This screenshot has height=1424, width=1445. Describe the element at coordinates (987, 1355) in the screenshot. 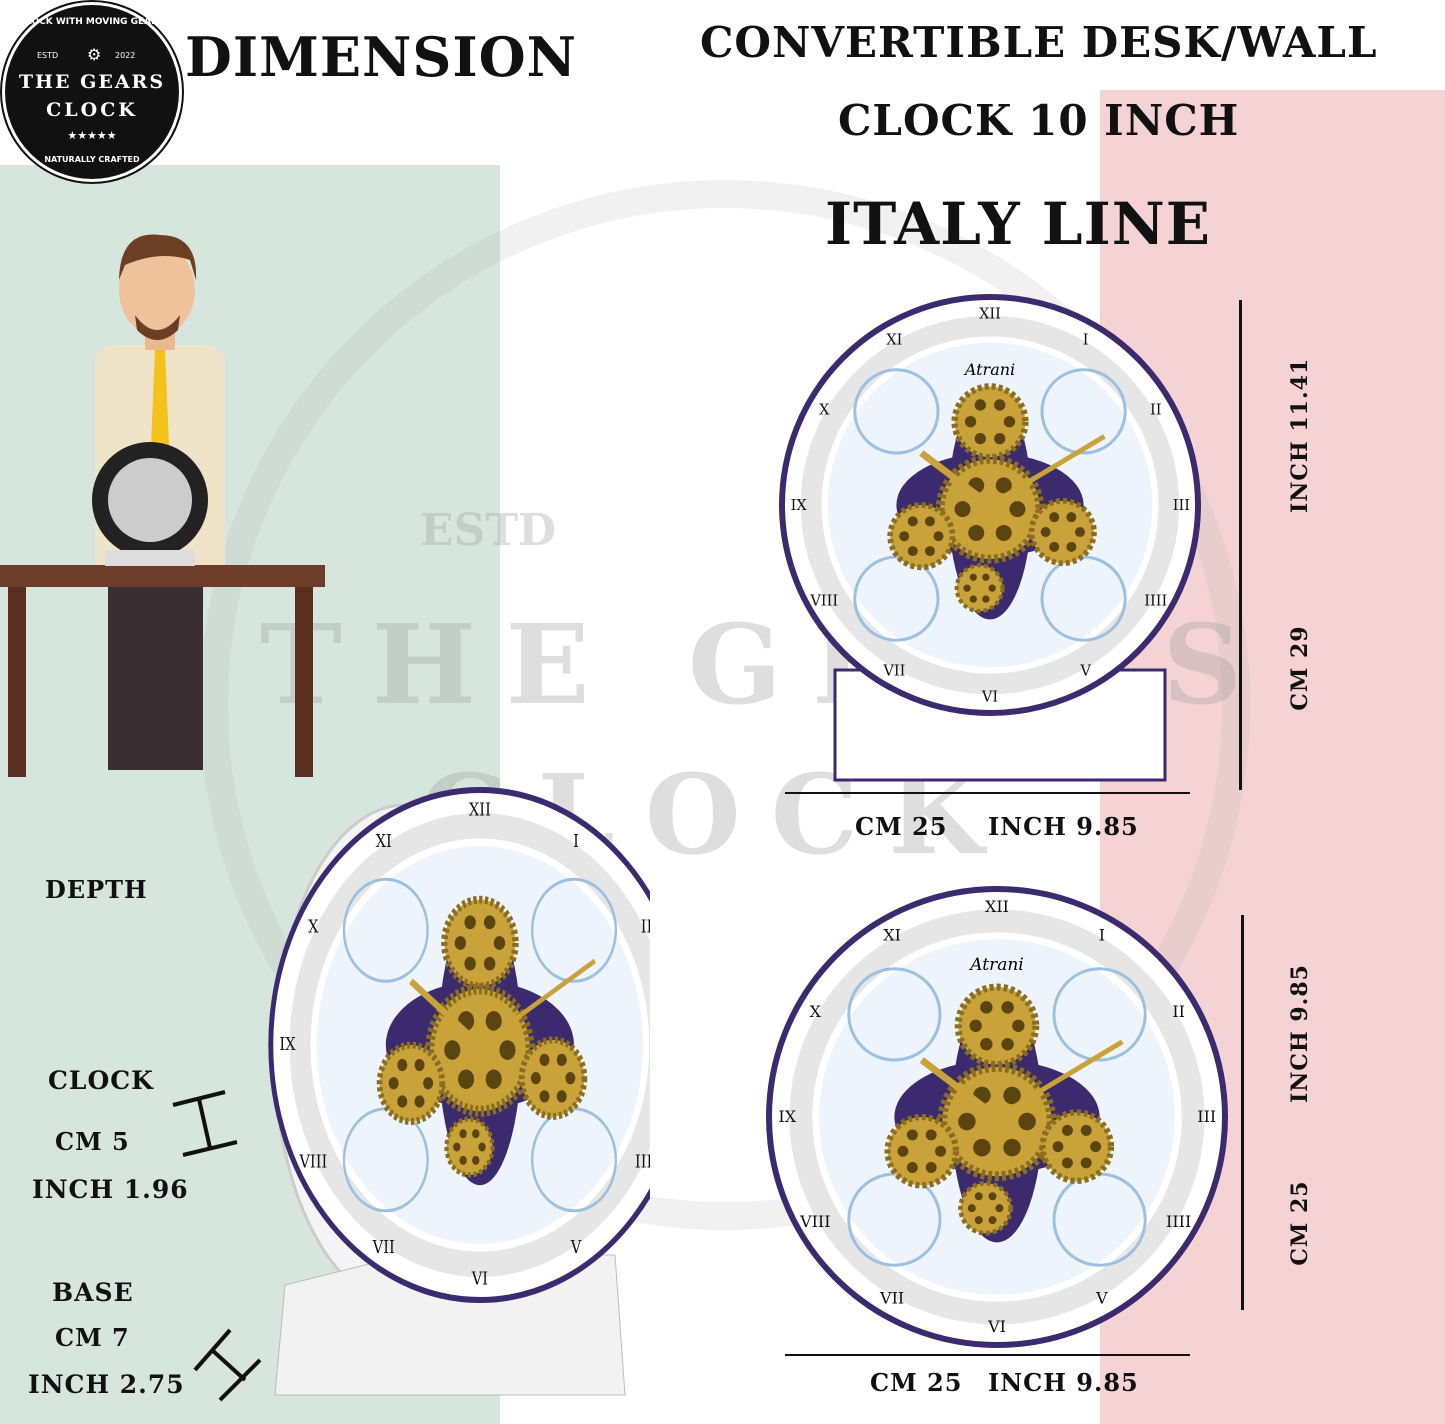

I see `wall-width-line` at that location.